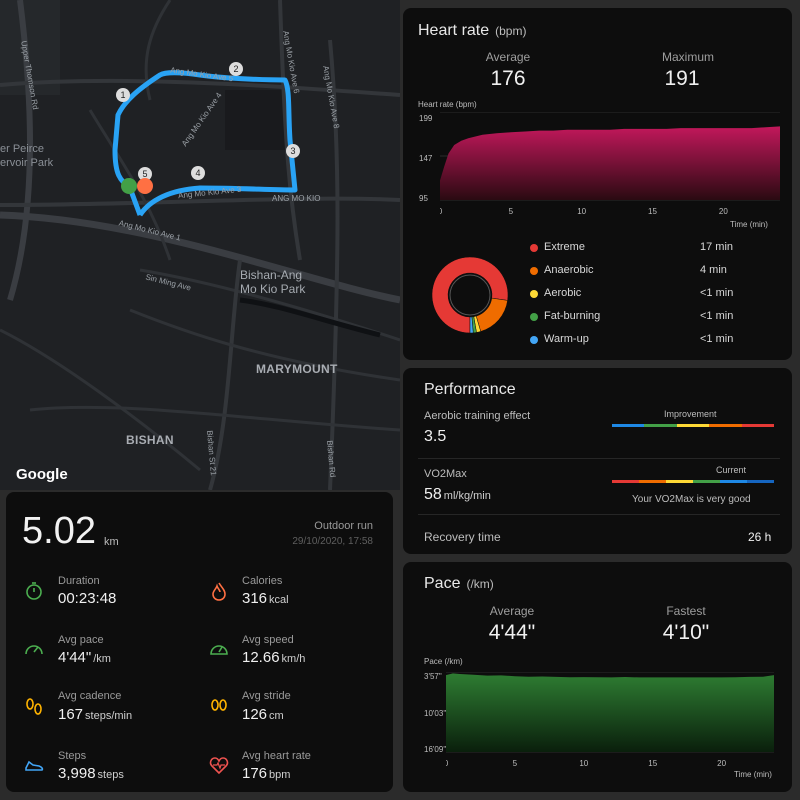 The width and height of the screenshot is (800, 800). Describe the element at coordinates (731, 470) in the screenshot. I see `vo2max-status: Current` at that location.